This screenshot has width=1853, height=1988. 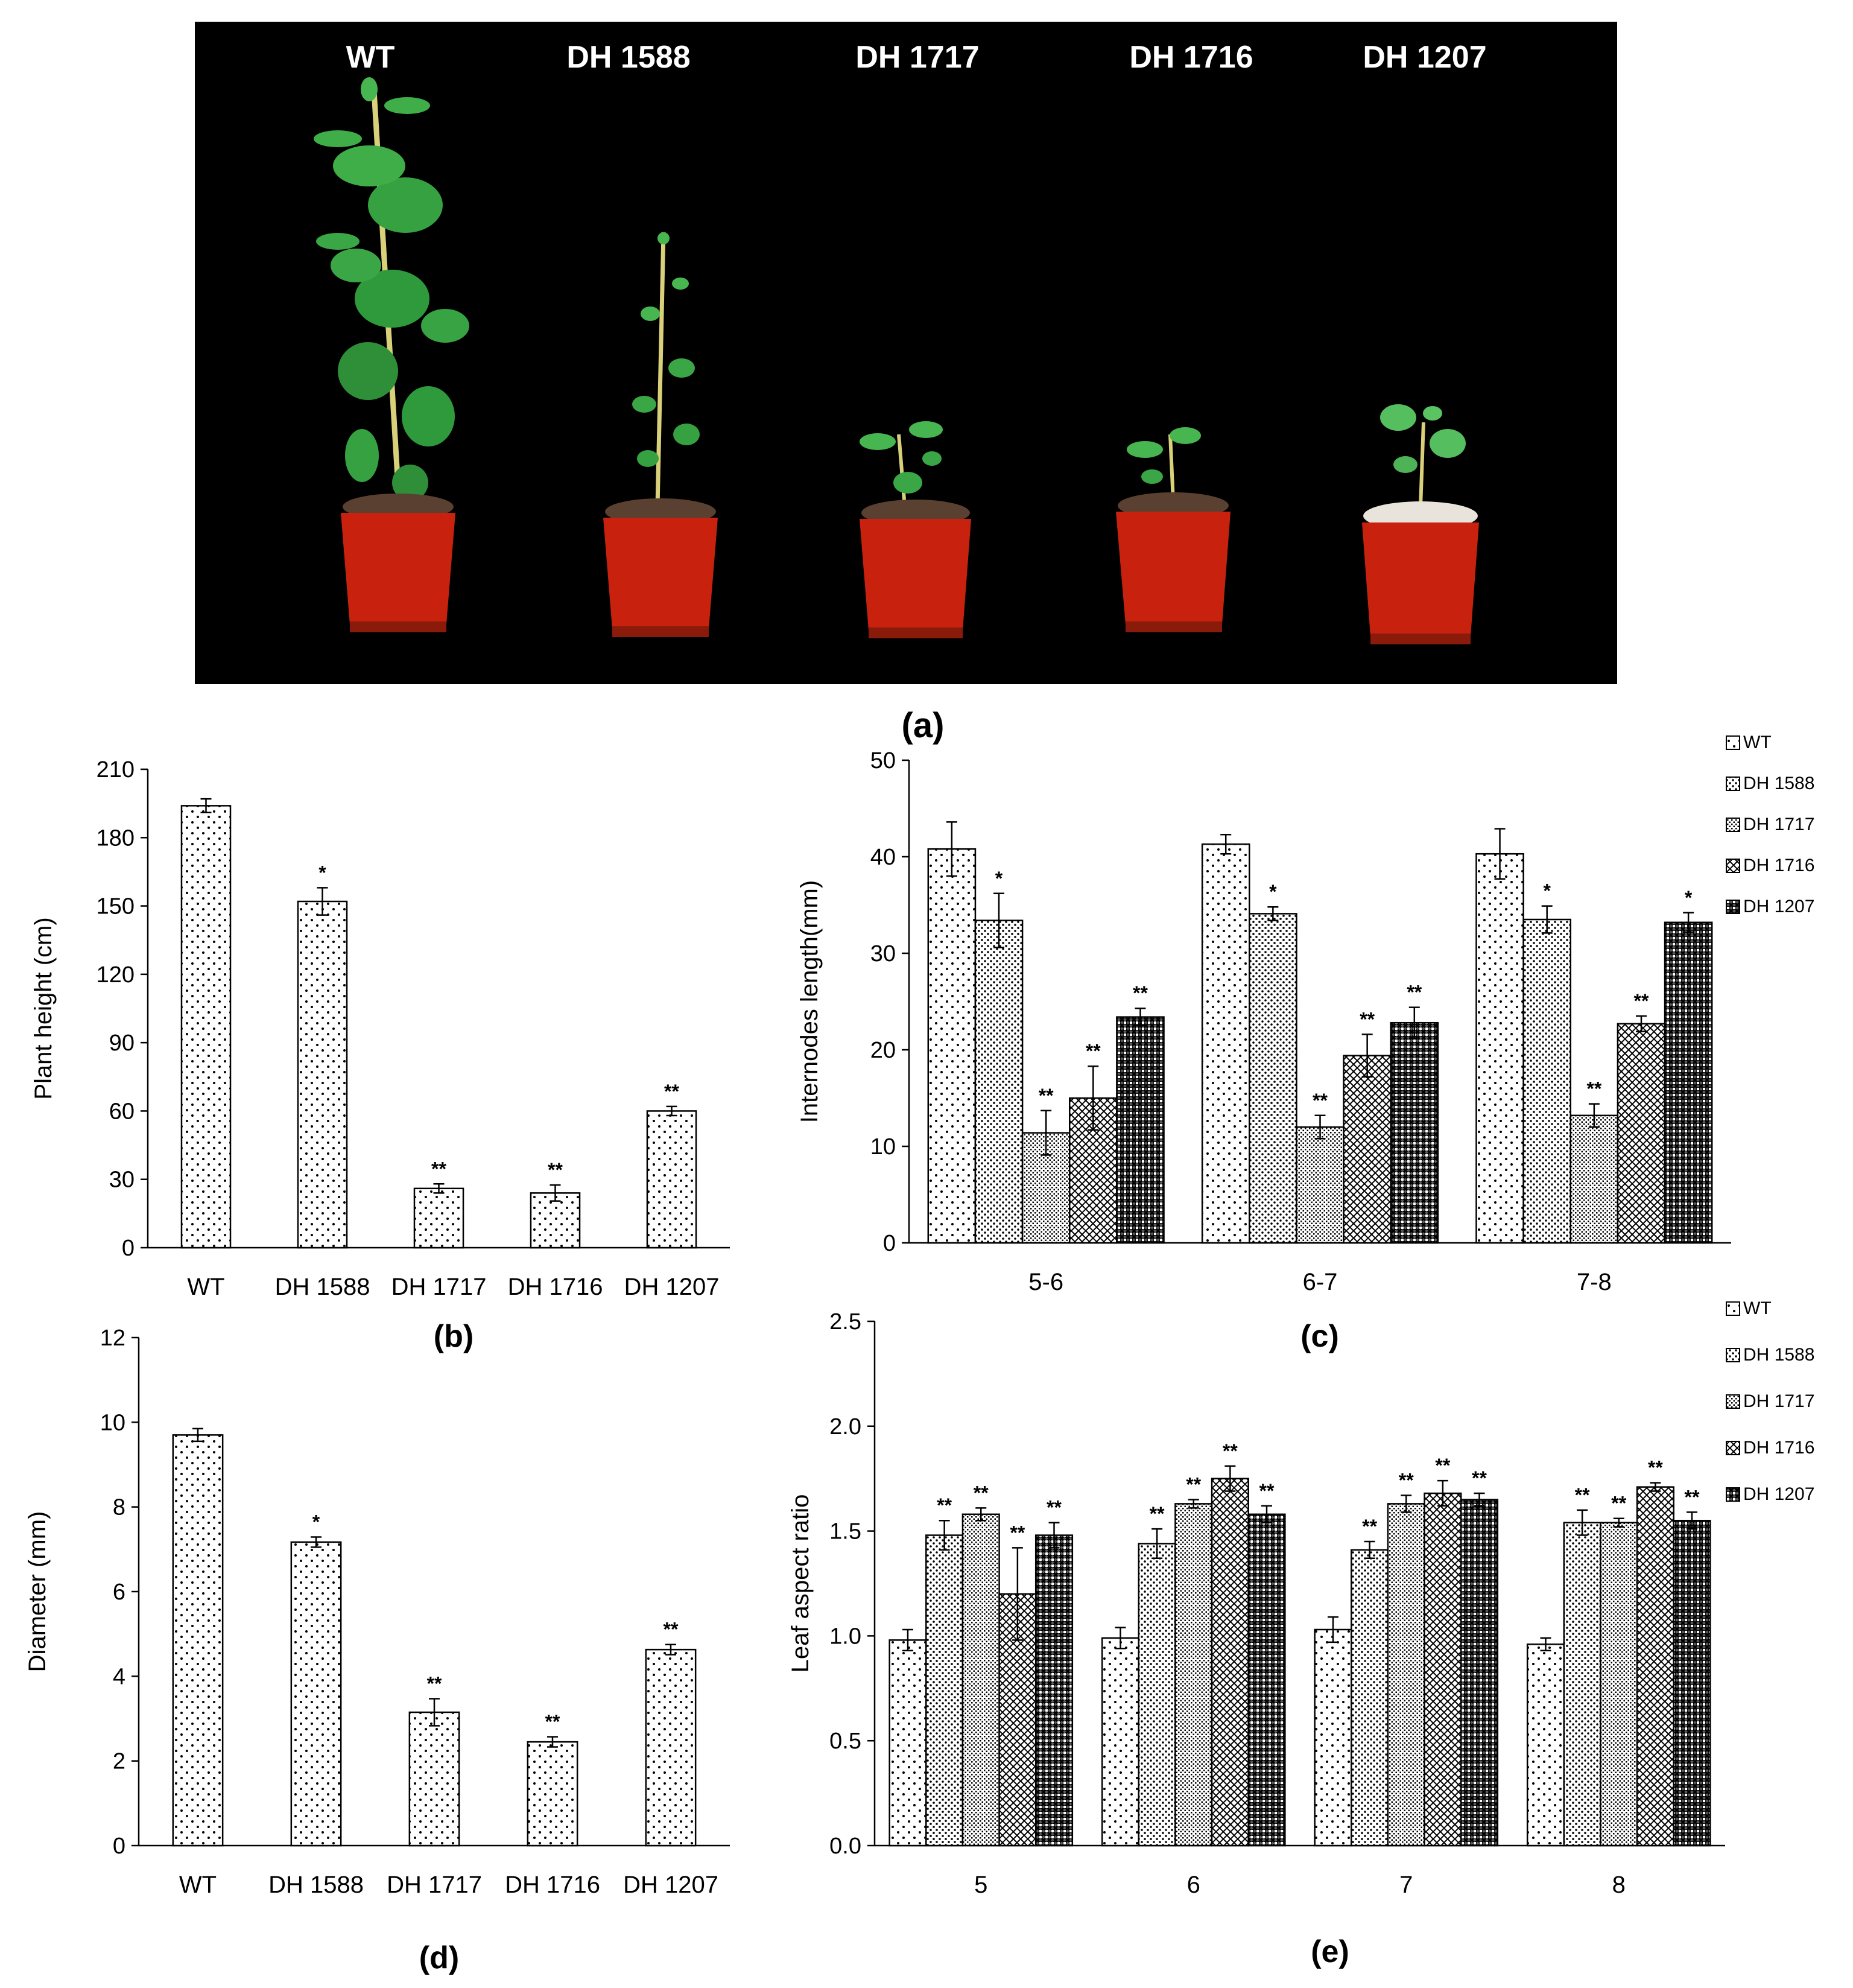 I want to click on y-tick-label: 6, so click(x=119, y=1593).